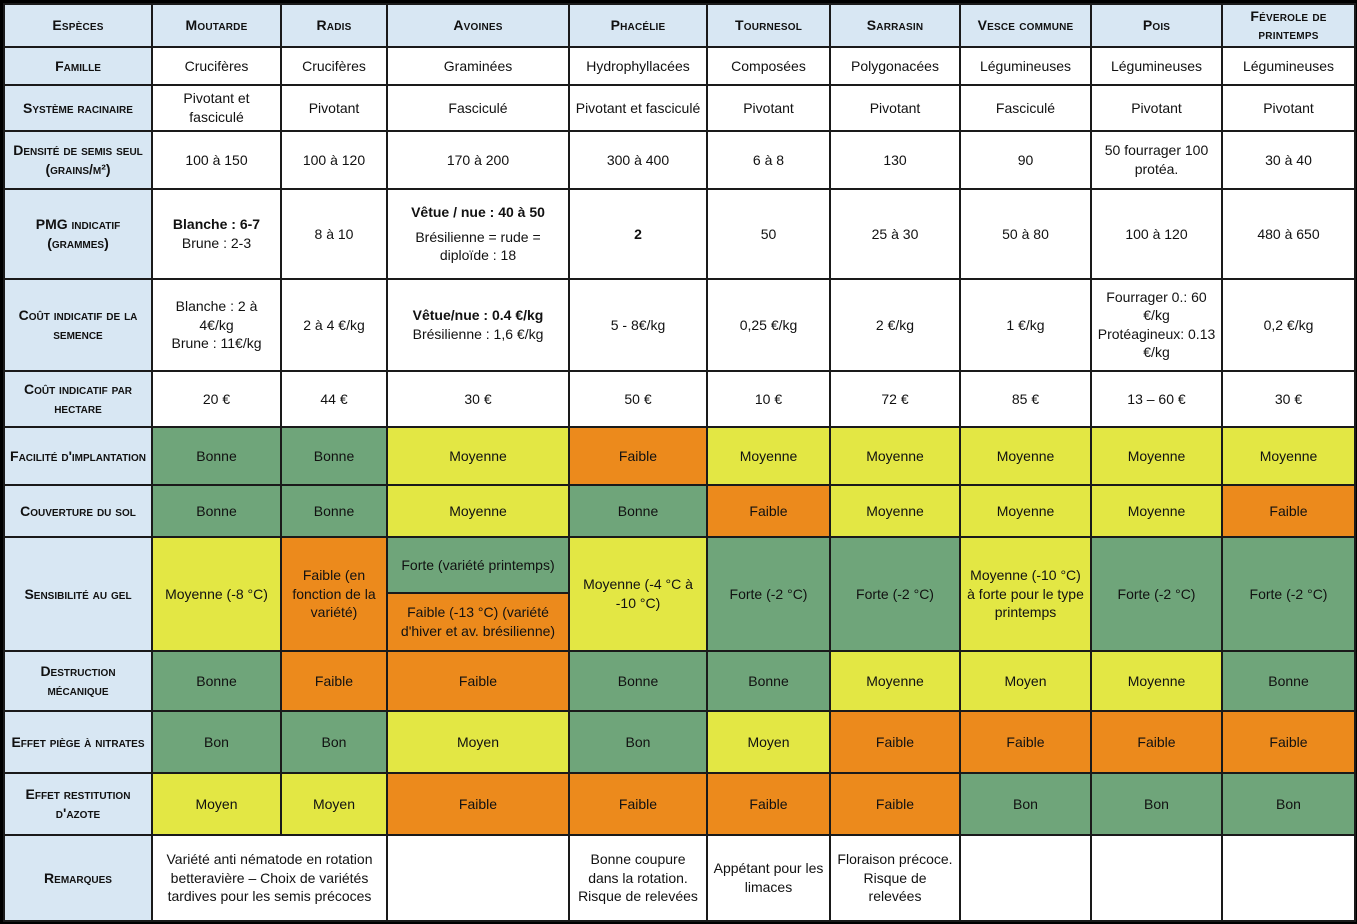 Image resolution: width=1357 pixels, height=924 pixels. I want to click on cell-line: Blanche : 6-7, so click(216, 224).